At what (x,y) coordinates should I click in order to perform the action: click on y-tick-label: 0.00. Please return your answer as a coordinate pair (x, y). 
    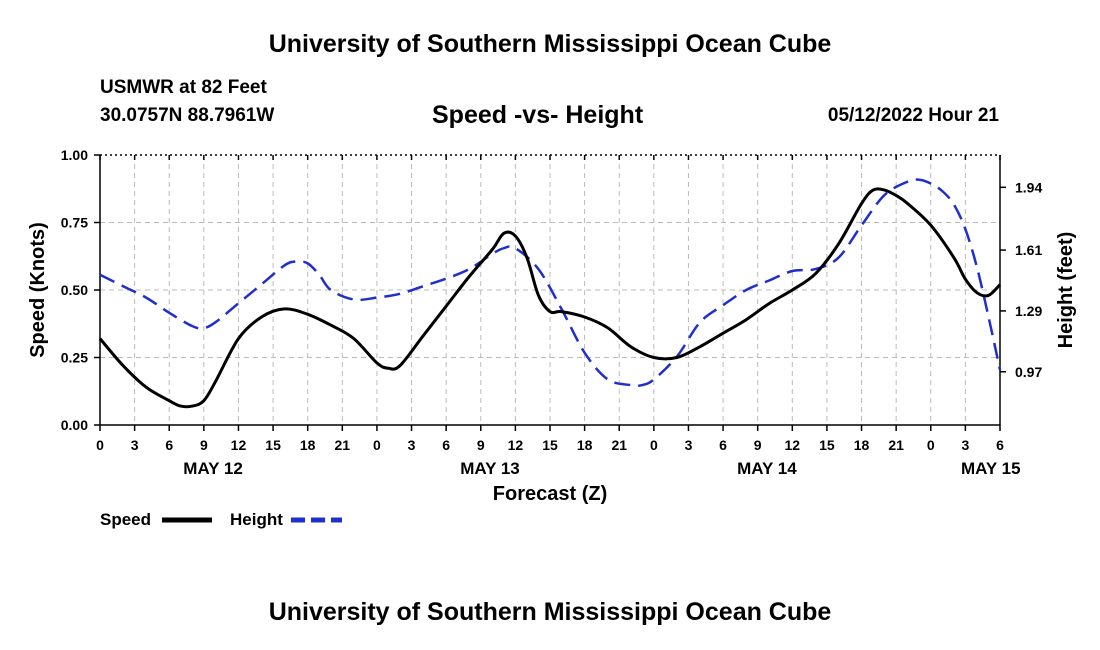
    Looking at the image, I should click on (74, 425).